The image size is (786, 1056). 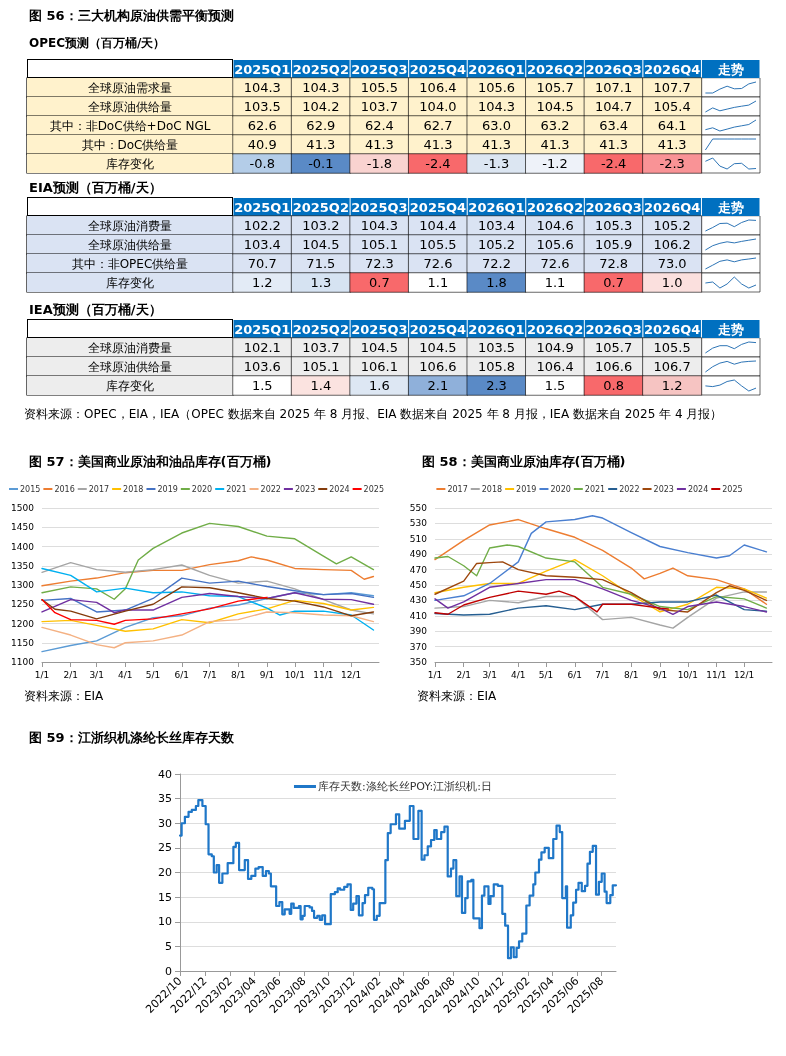 What do you see at coordinates (496, 366) in the screenshot?
I see `data-label: 105.8` at bounding box center [496, 366].